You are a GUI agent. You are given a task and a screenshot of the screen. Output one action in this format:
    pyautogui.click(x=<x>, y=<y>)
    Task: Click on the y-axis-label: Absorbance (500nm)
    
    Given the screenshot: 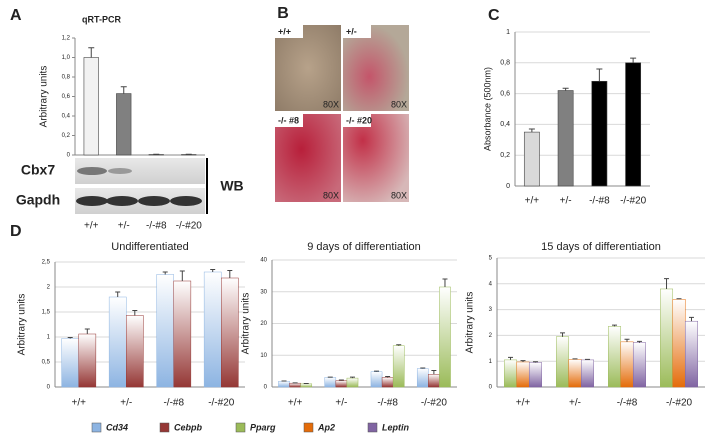 What is the action you would take?
    pyautogui.click(x=487, y=109)
    